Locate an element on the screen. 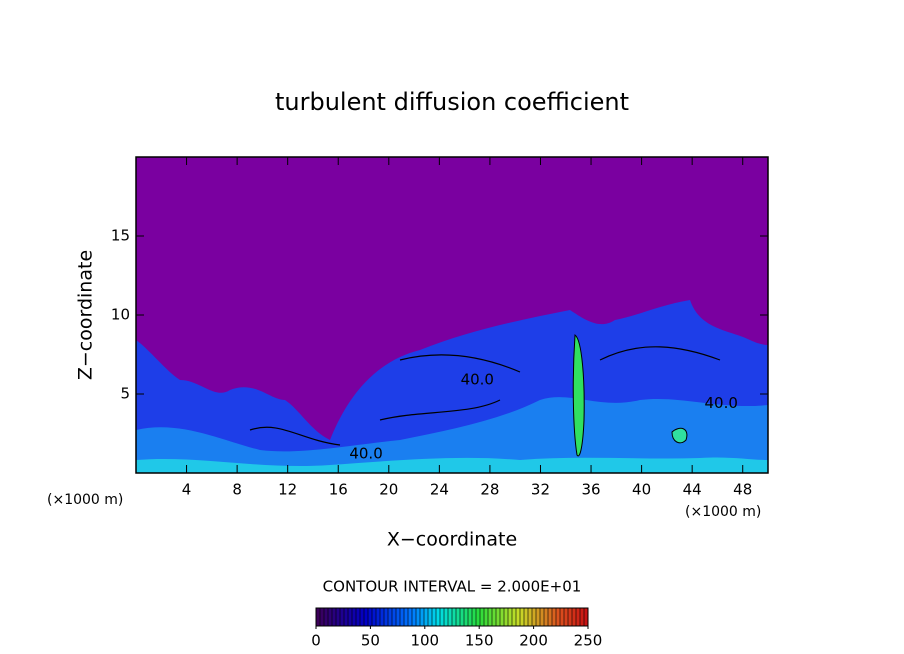 Image resolution: width=904 pixels, height=654 pixels. colorbar-tick-label: 0 is located at coordinates (316, 641).